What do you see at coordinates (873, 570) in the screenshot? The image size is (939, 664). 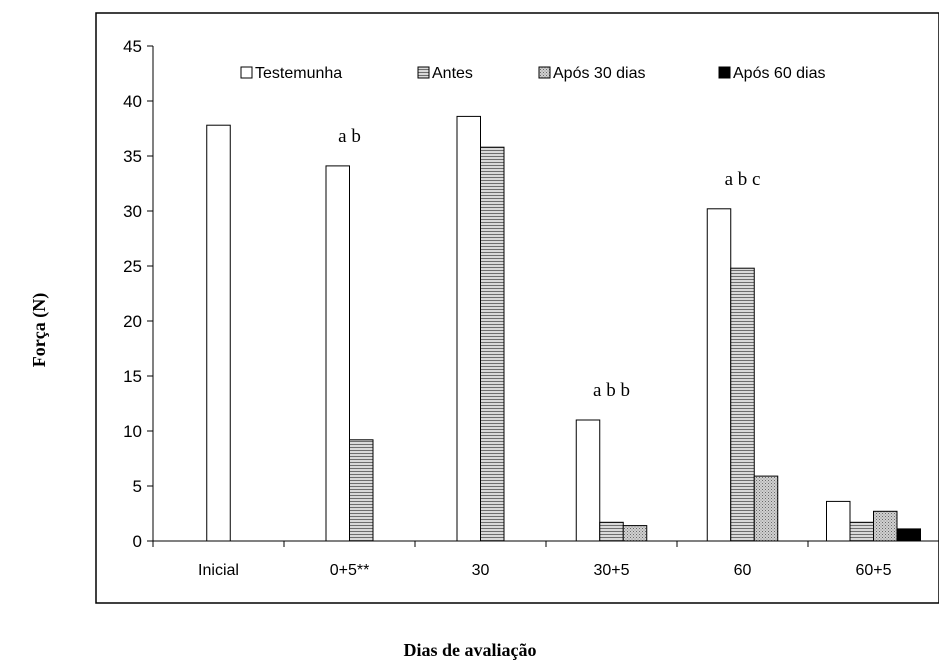 I see `x-tick-label: 60+5` at bounding box center [873, 570].